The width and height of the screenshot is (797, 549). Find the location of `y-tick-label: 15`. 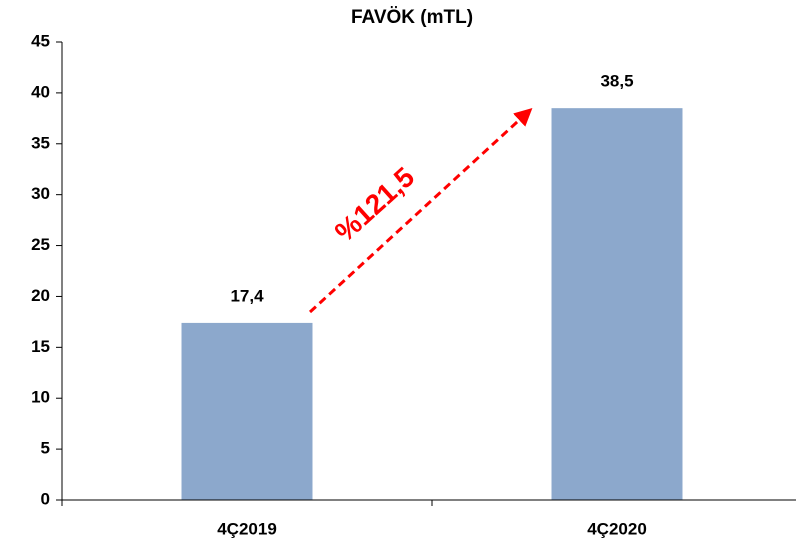

y-tick-label: 15 is located at coordinates (40, 346).